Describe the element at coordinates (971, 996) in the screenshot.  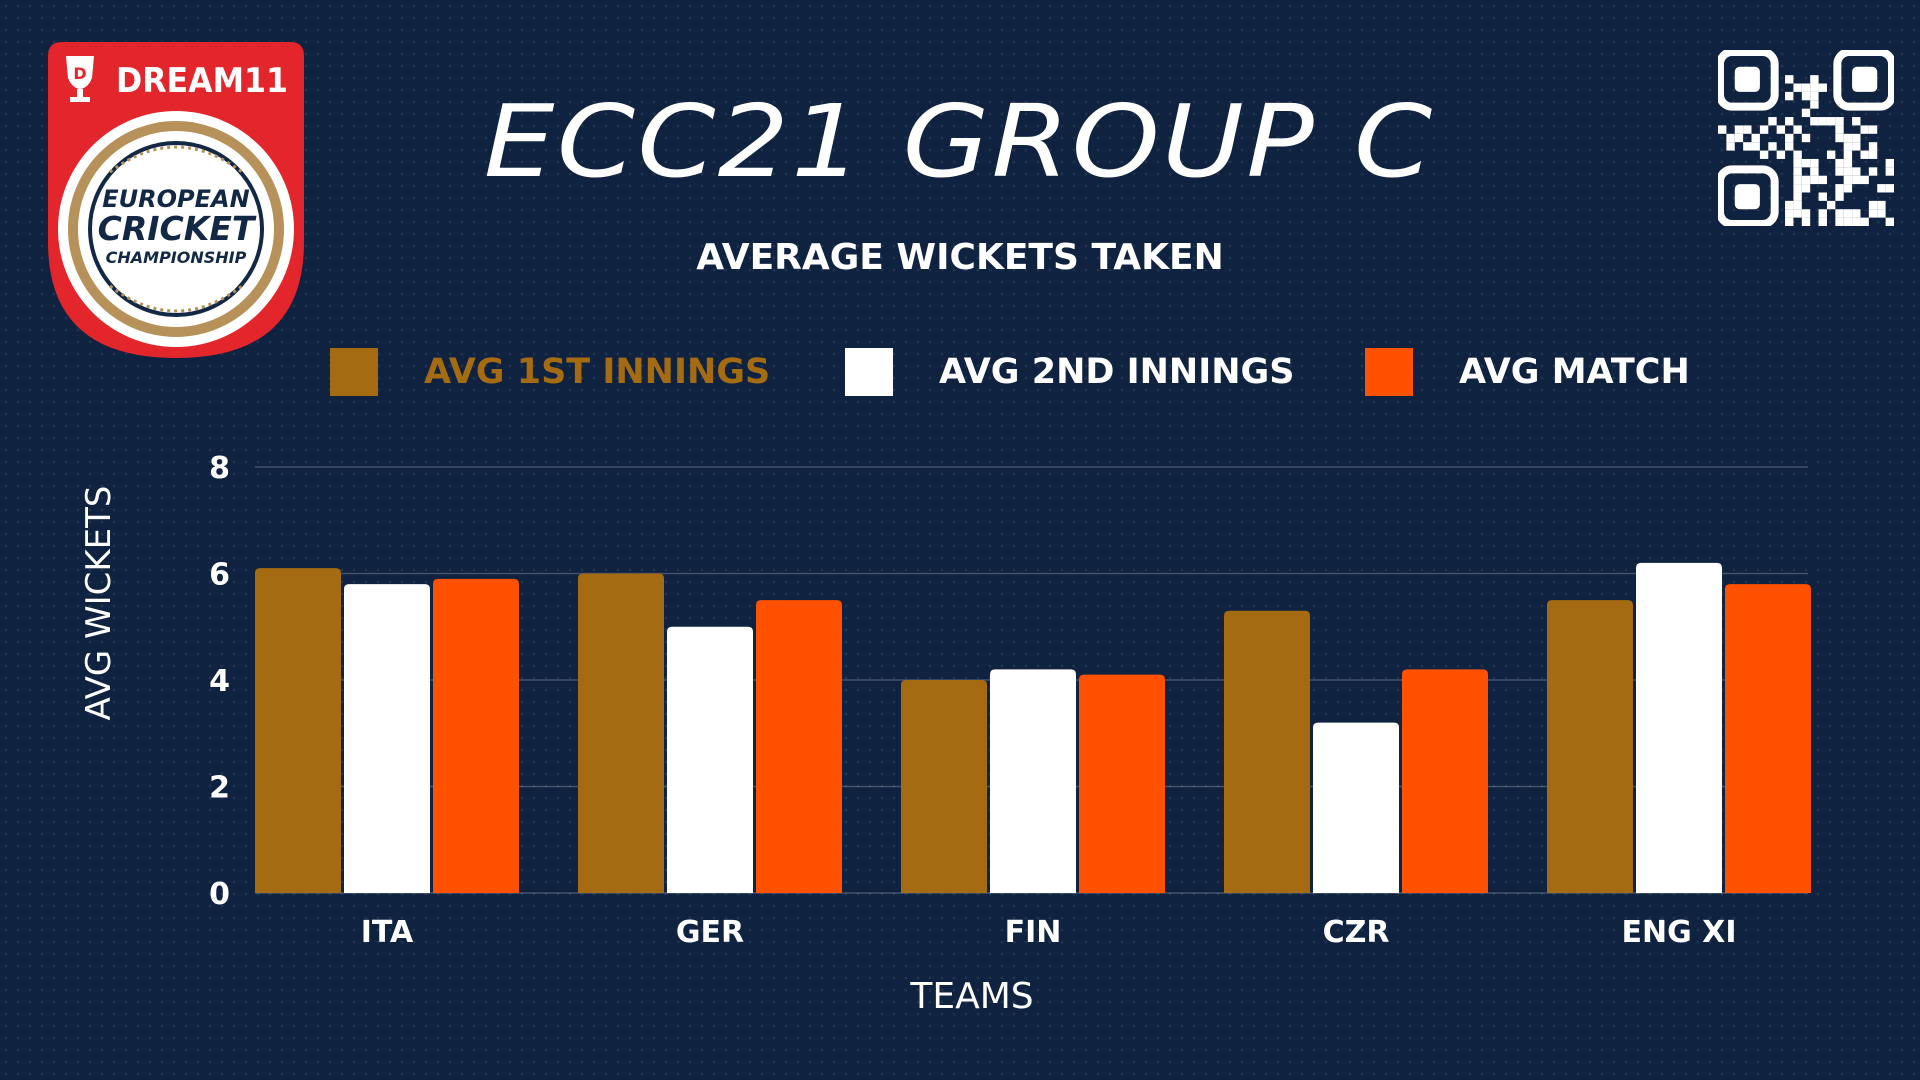
I see `x-axis-label: TEAMS` at that location.